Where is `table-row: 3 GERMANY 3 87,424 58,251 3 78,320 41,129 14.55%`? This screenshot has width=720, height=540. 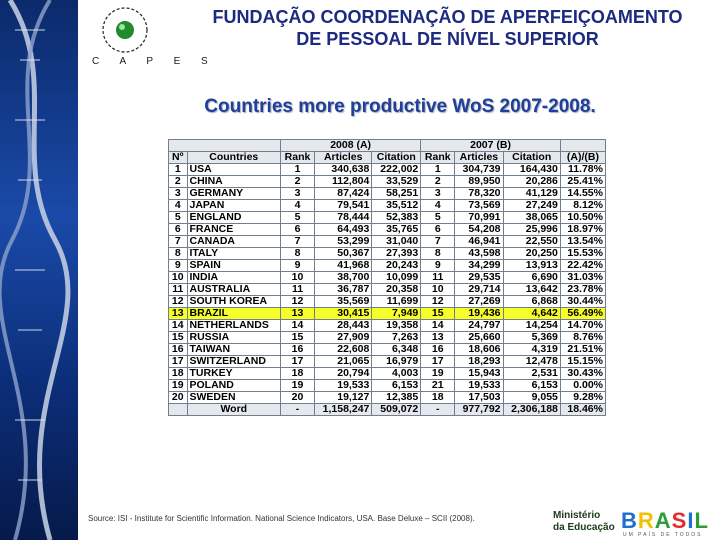 table-row: 3 GERMANY 3 87,424 58,251 3 78,320 41,129 14.55% is located at coordinates (387, 193).